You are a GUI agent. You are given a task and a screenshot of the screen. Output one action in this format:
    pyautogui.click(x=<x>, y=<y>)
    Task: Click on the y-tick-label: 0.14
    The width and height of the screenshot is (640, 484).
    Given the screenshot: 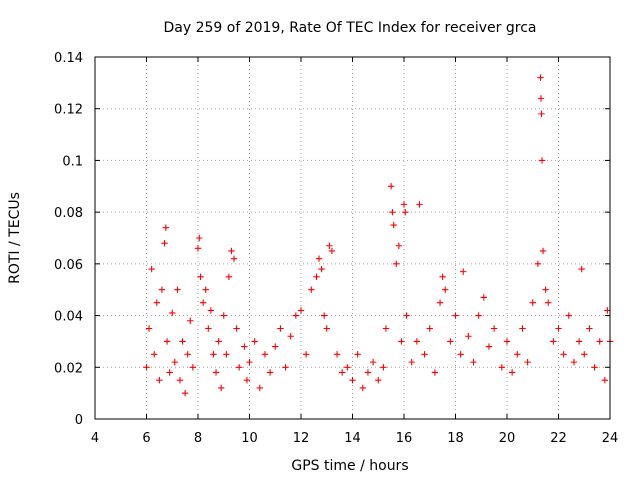 What is the action you would take?
    pyautogui.click(x=68, y=58)
    